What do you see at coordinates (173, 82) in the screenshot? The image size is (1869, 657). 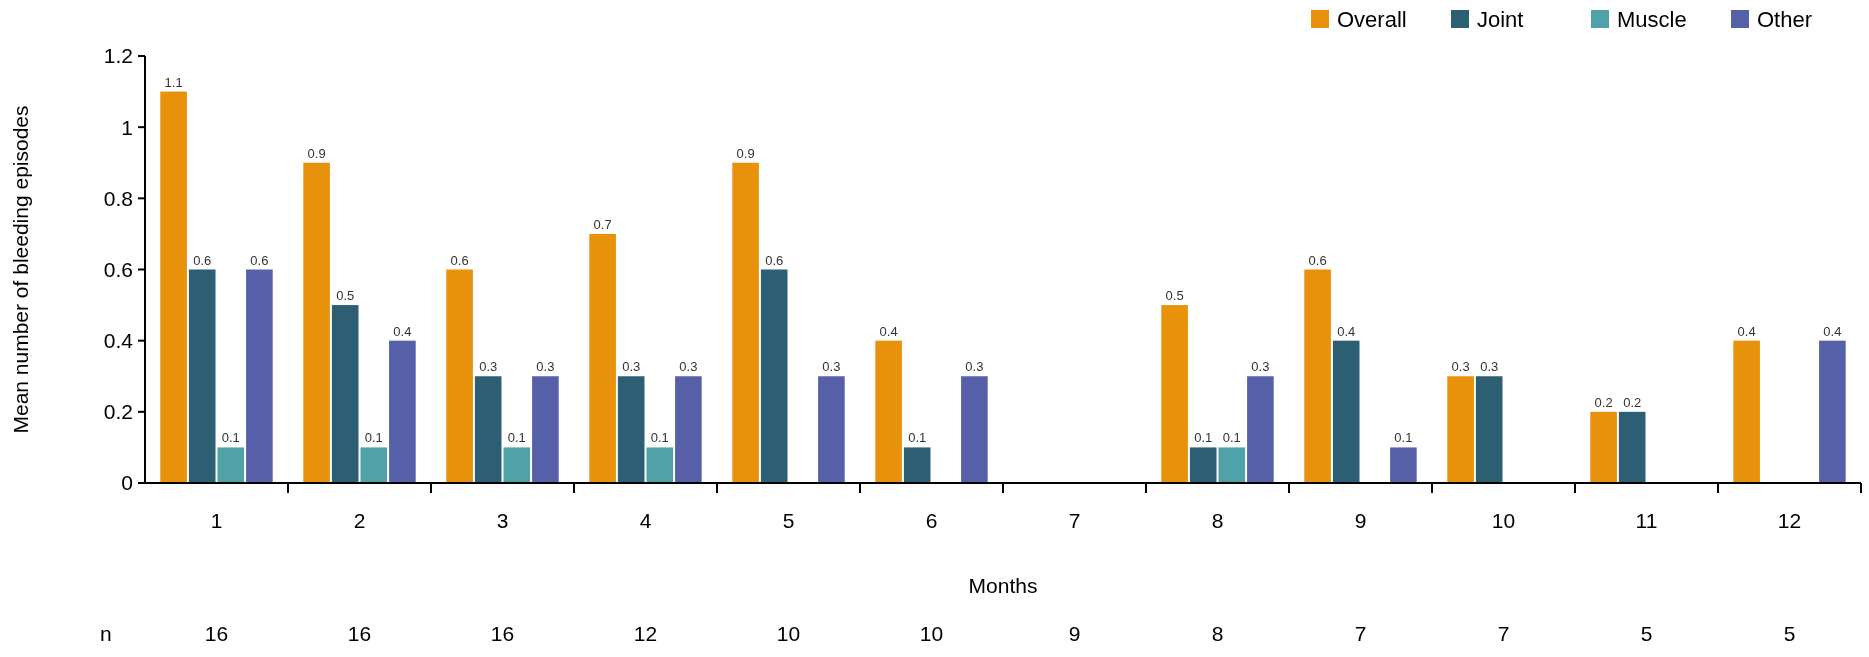 I see `data-label: 1.1` at bounding box center [173, 82].